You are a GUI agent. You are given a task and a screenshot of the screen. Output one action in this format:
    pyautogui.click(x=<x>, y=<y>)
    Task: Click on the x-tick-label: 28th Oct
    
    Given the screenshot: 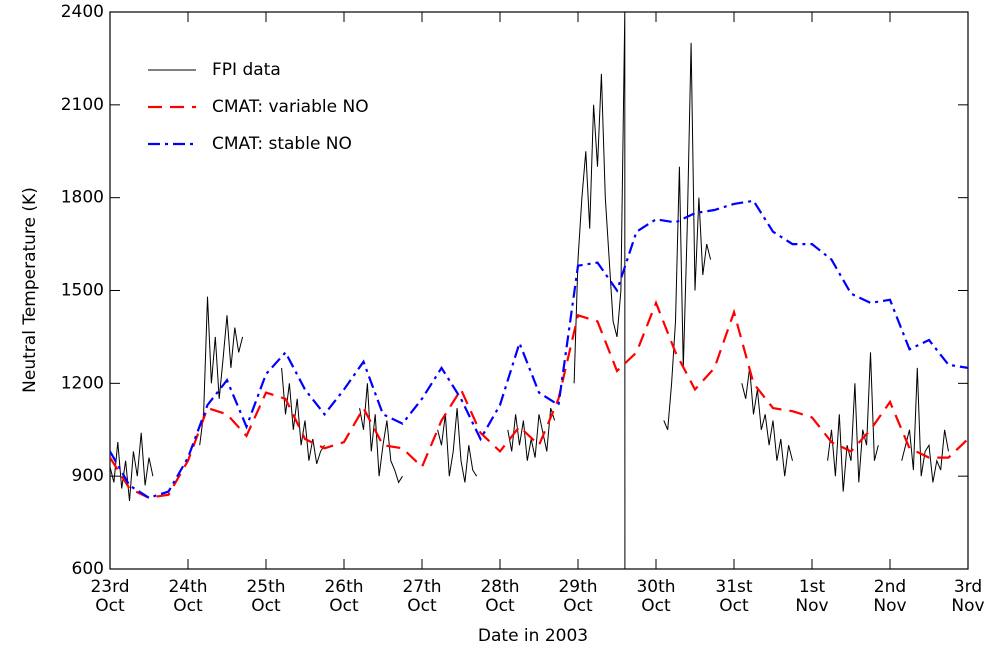 What is the action you would take?
    pyautogui.click(x=500, y=596)
    